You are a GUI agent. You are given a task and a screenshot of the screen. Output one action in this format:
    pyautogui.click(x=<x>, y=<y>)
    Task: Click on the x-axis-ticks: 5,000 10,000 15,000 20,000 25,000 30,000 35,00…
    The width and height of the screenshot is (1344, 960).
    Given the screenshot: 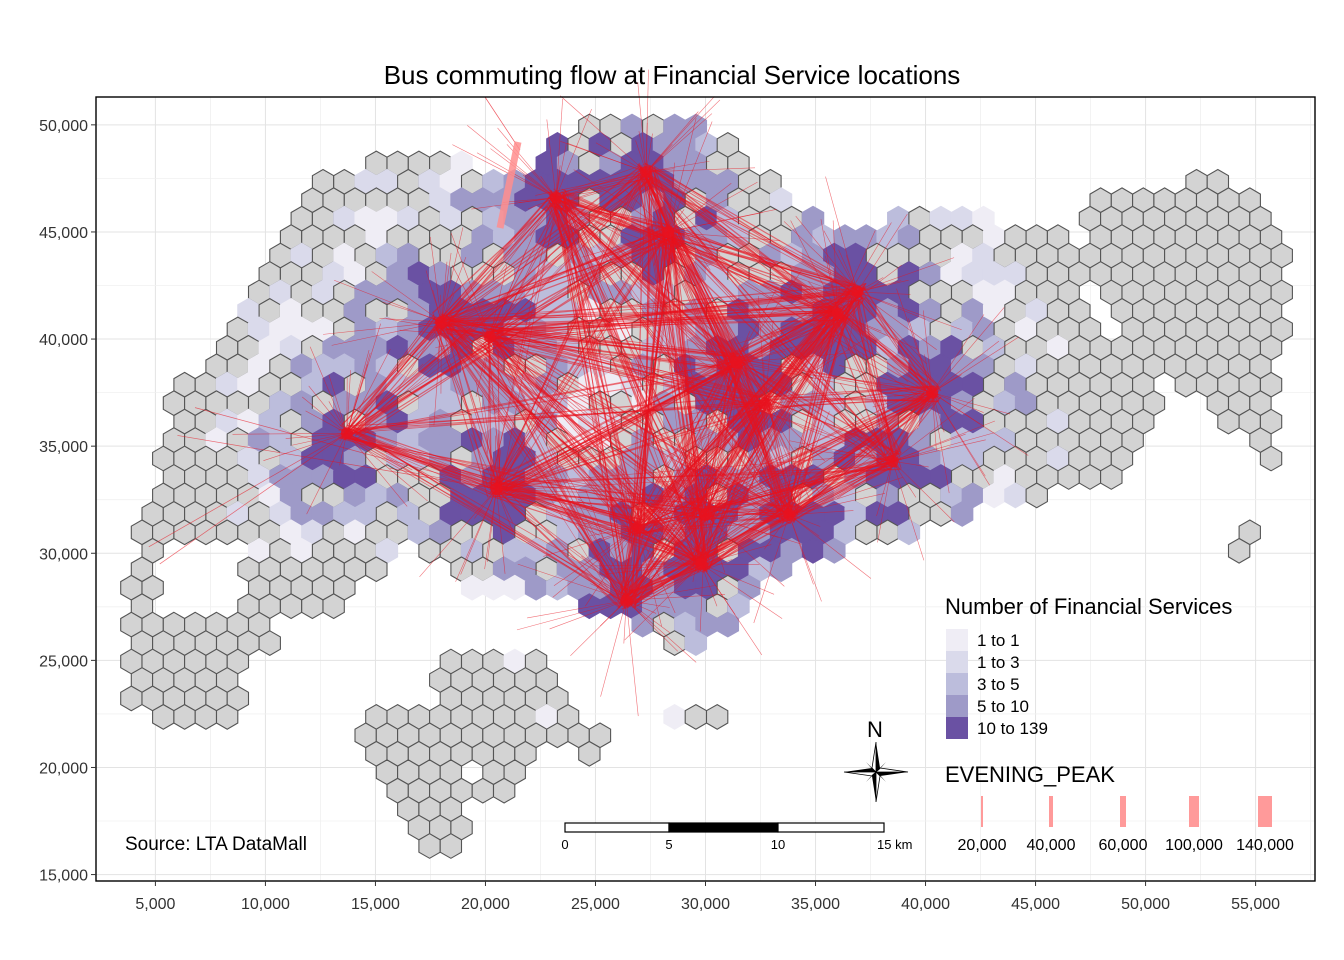 What is the action you would take?
    pyautogui.click(x=707, y=897)
    